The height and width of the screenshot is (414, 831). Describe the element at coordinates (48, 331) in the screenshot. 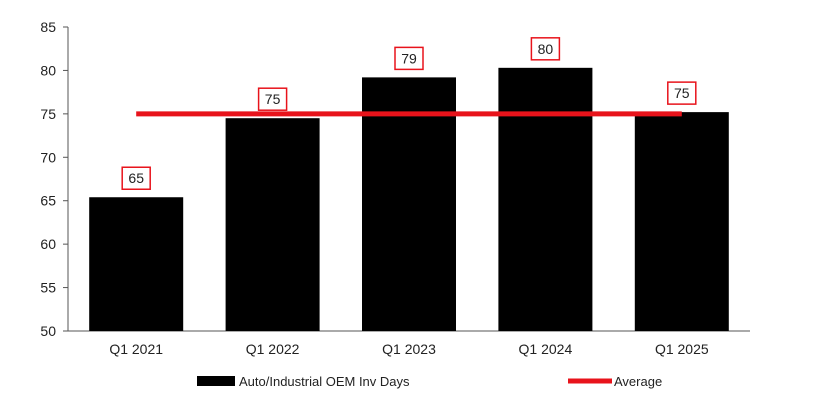

I see `y-tick-label: 50` at that location.